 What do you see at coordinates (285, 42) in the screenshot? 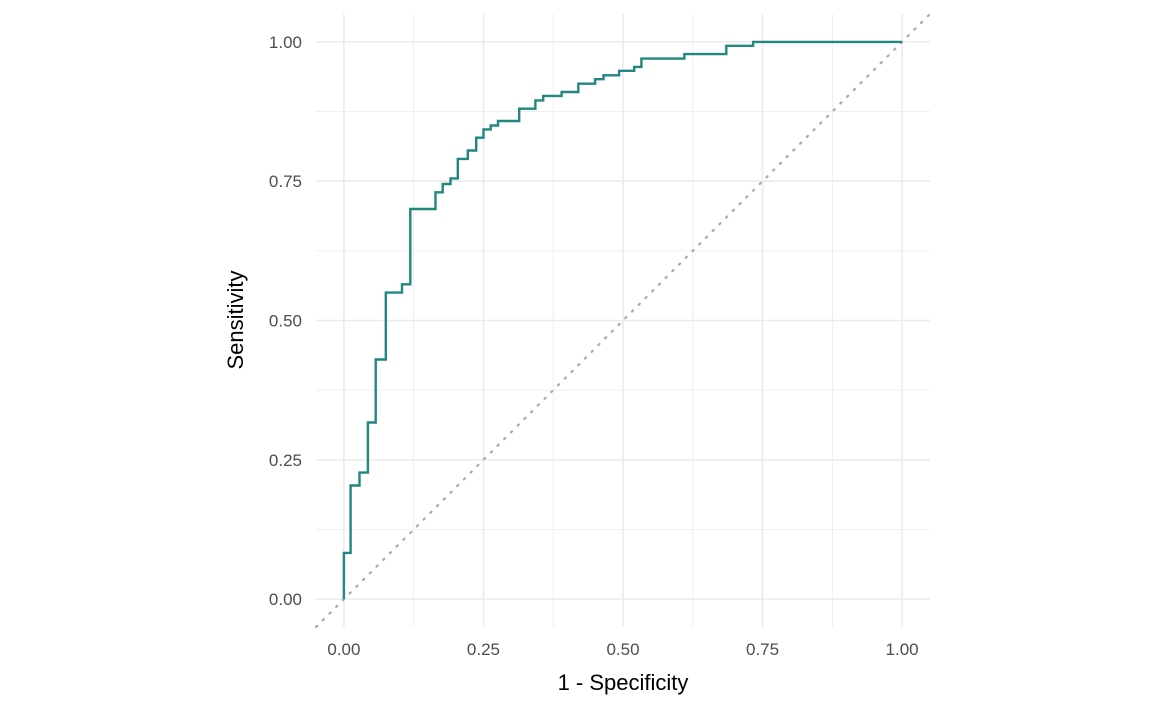
I see `y-tick-label: 1.00` at bounding box center [285, 42].